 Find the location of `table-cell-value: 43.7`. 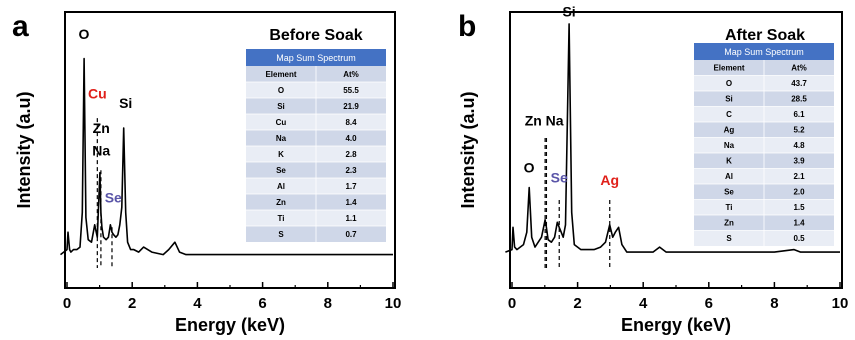

table-cell-value: 43.7 is located at coordinates (799, 83).